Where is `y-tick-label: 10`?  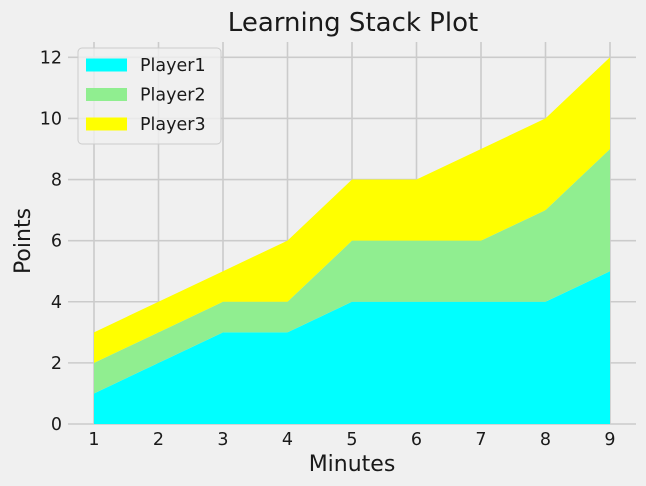
y-tick-label: 10 is located at coordinates (51, 119).